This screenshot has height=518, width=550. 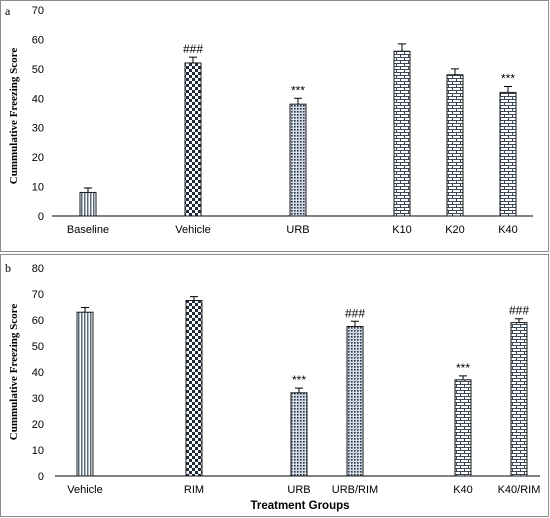 I want to click on x-tick-label: URB/RIM, so click(x=355, y=490).